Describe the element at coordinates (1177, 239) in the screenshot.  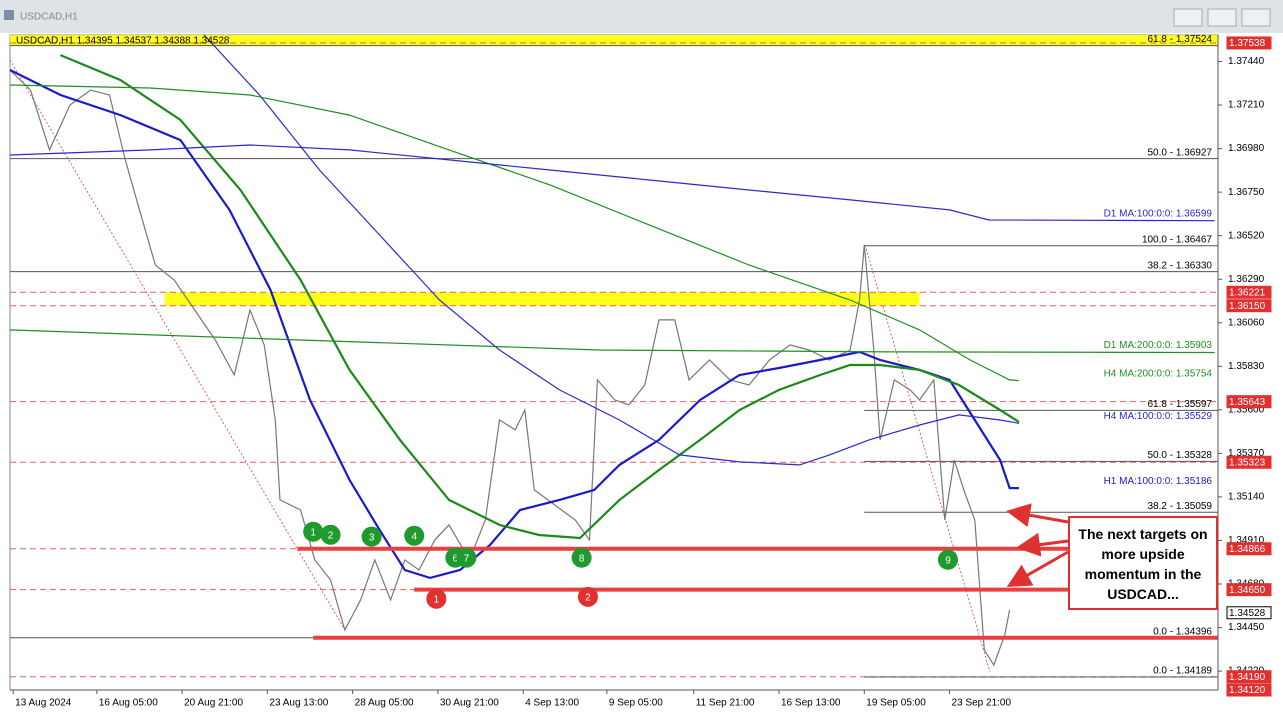
I see `fib-label: 100.0 - 1.36467` at that location.